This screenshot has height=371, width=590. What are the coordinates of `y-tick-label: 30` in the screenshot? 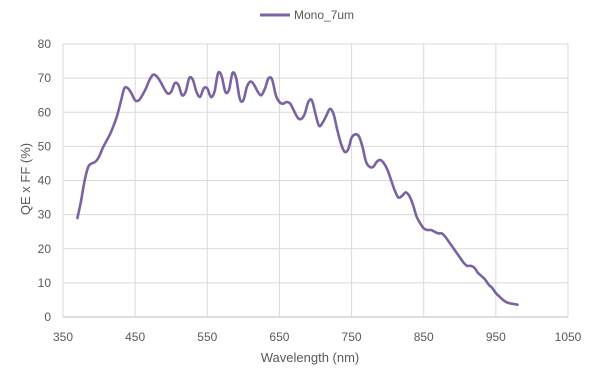 It's located at (45, 215).